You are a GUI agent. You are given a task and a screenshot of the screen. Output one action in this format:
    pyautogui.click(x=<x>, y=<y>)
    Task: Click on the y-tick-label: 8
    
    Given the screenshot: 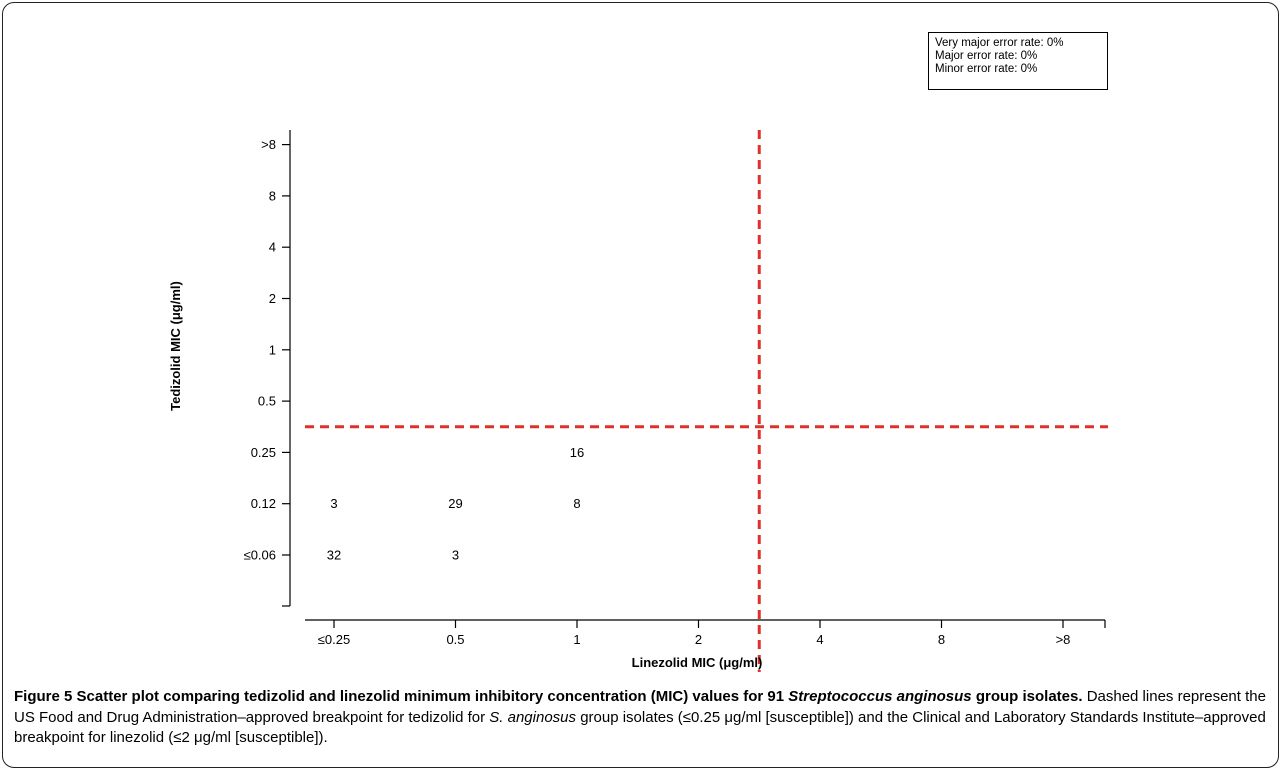 What is the action you would take?
    pyautogui.click(x=272, y=195)
    